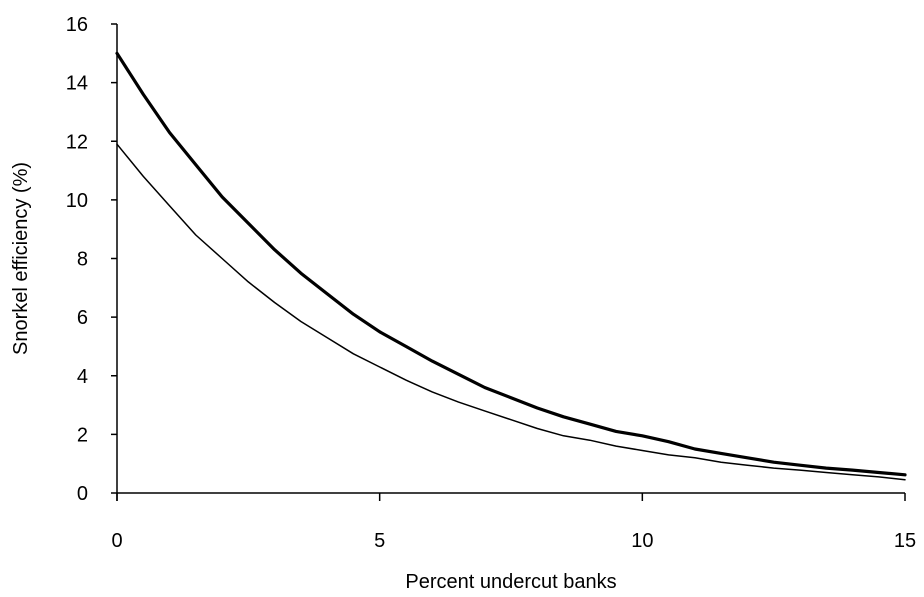  I want to click on y-tick-label: 10, so click(77, 201).